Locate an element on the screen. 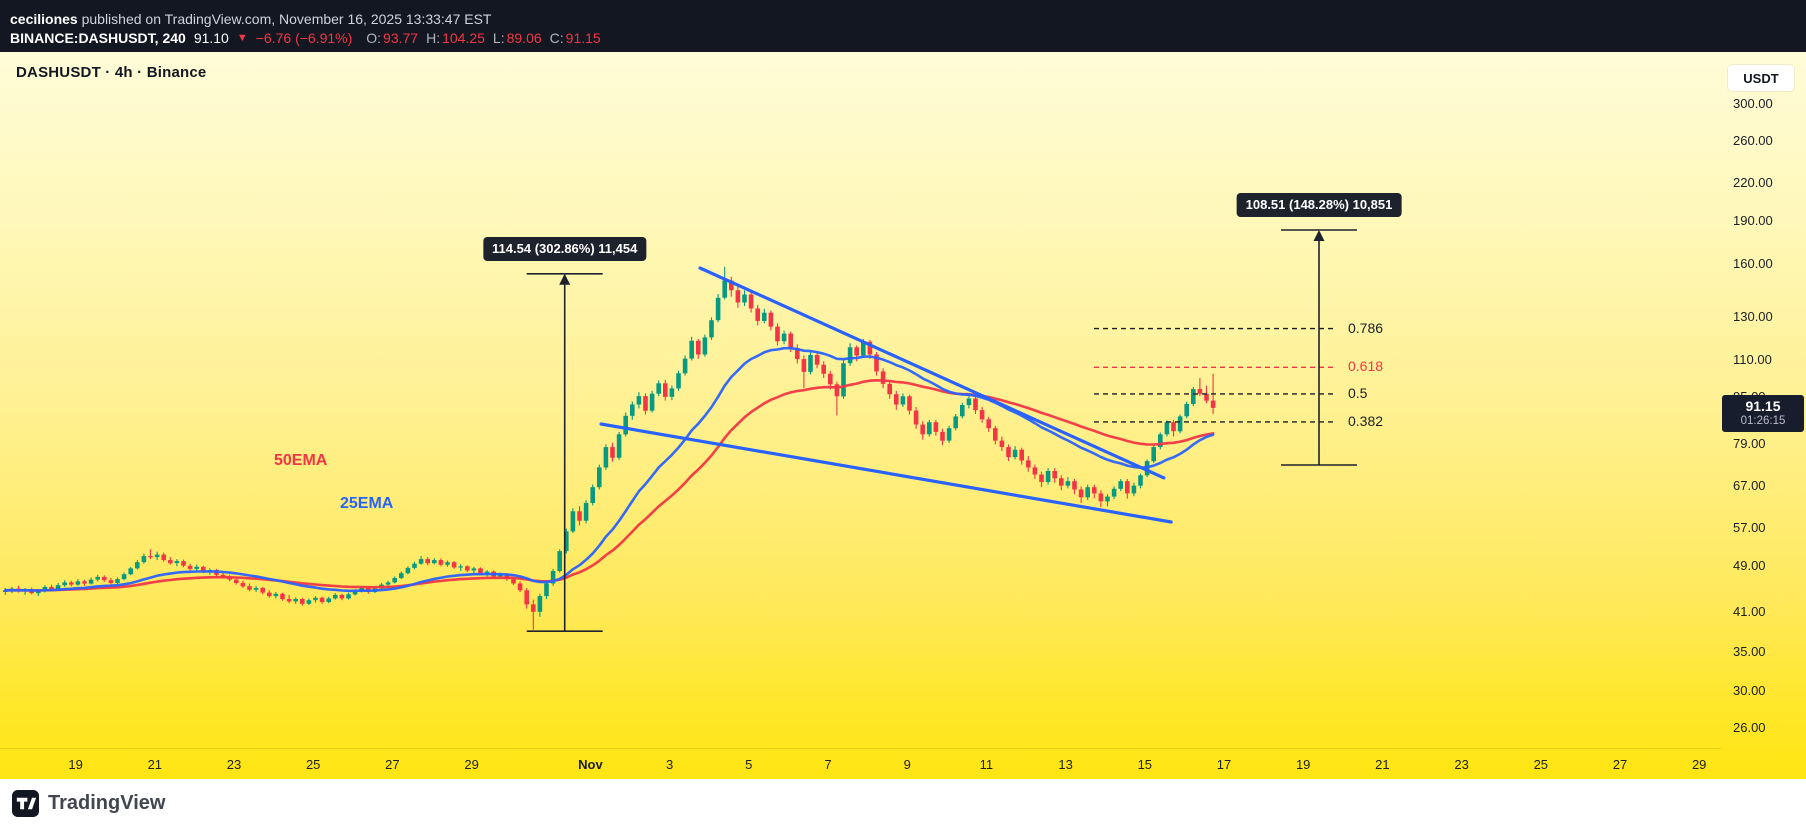  price-axis-label: 300.00 is located at coordinates (1753, 104).